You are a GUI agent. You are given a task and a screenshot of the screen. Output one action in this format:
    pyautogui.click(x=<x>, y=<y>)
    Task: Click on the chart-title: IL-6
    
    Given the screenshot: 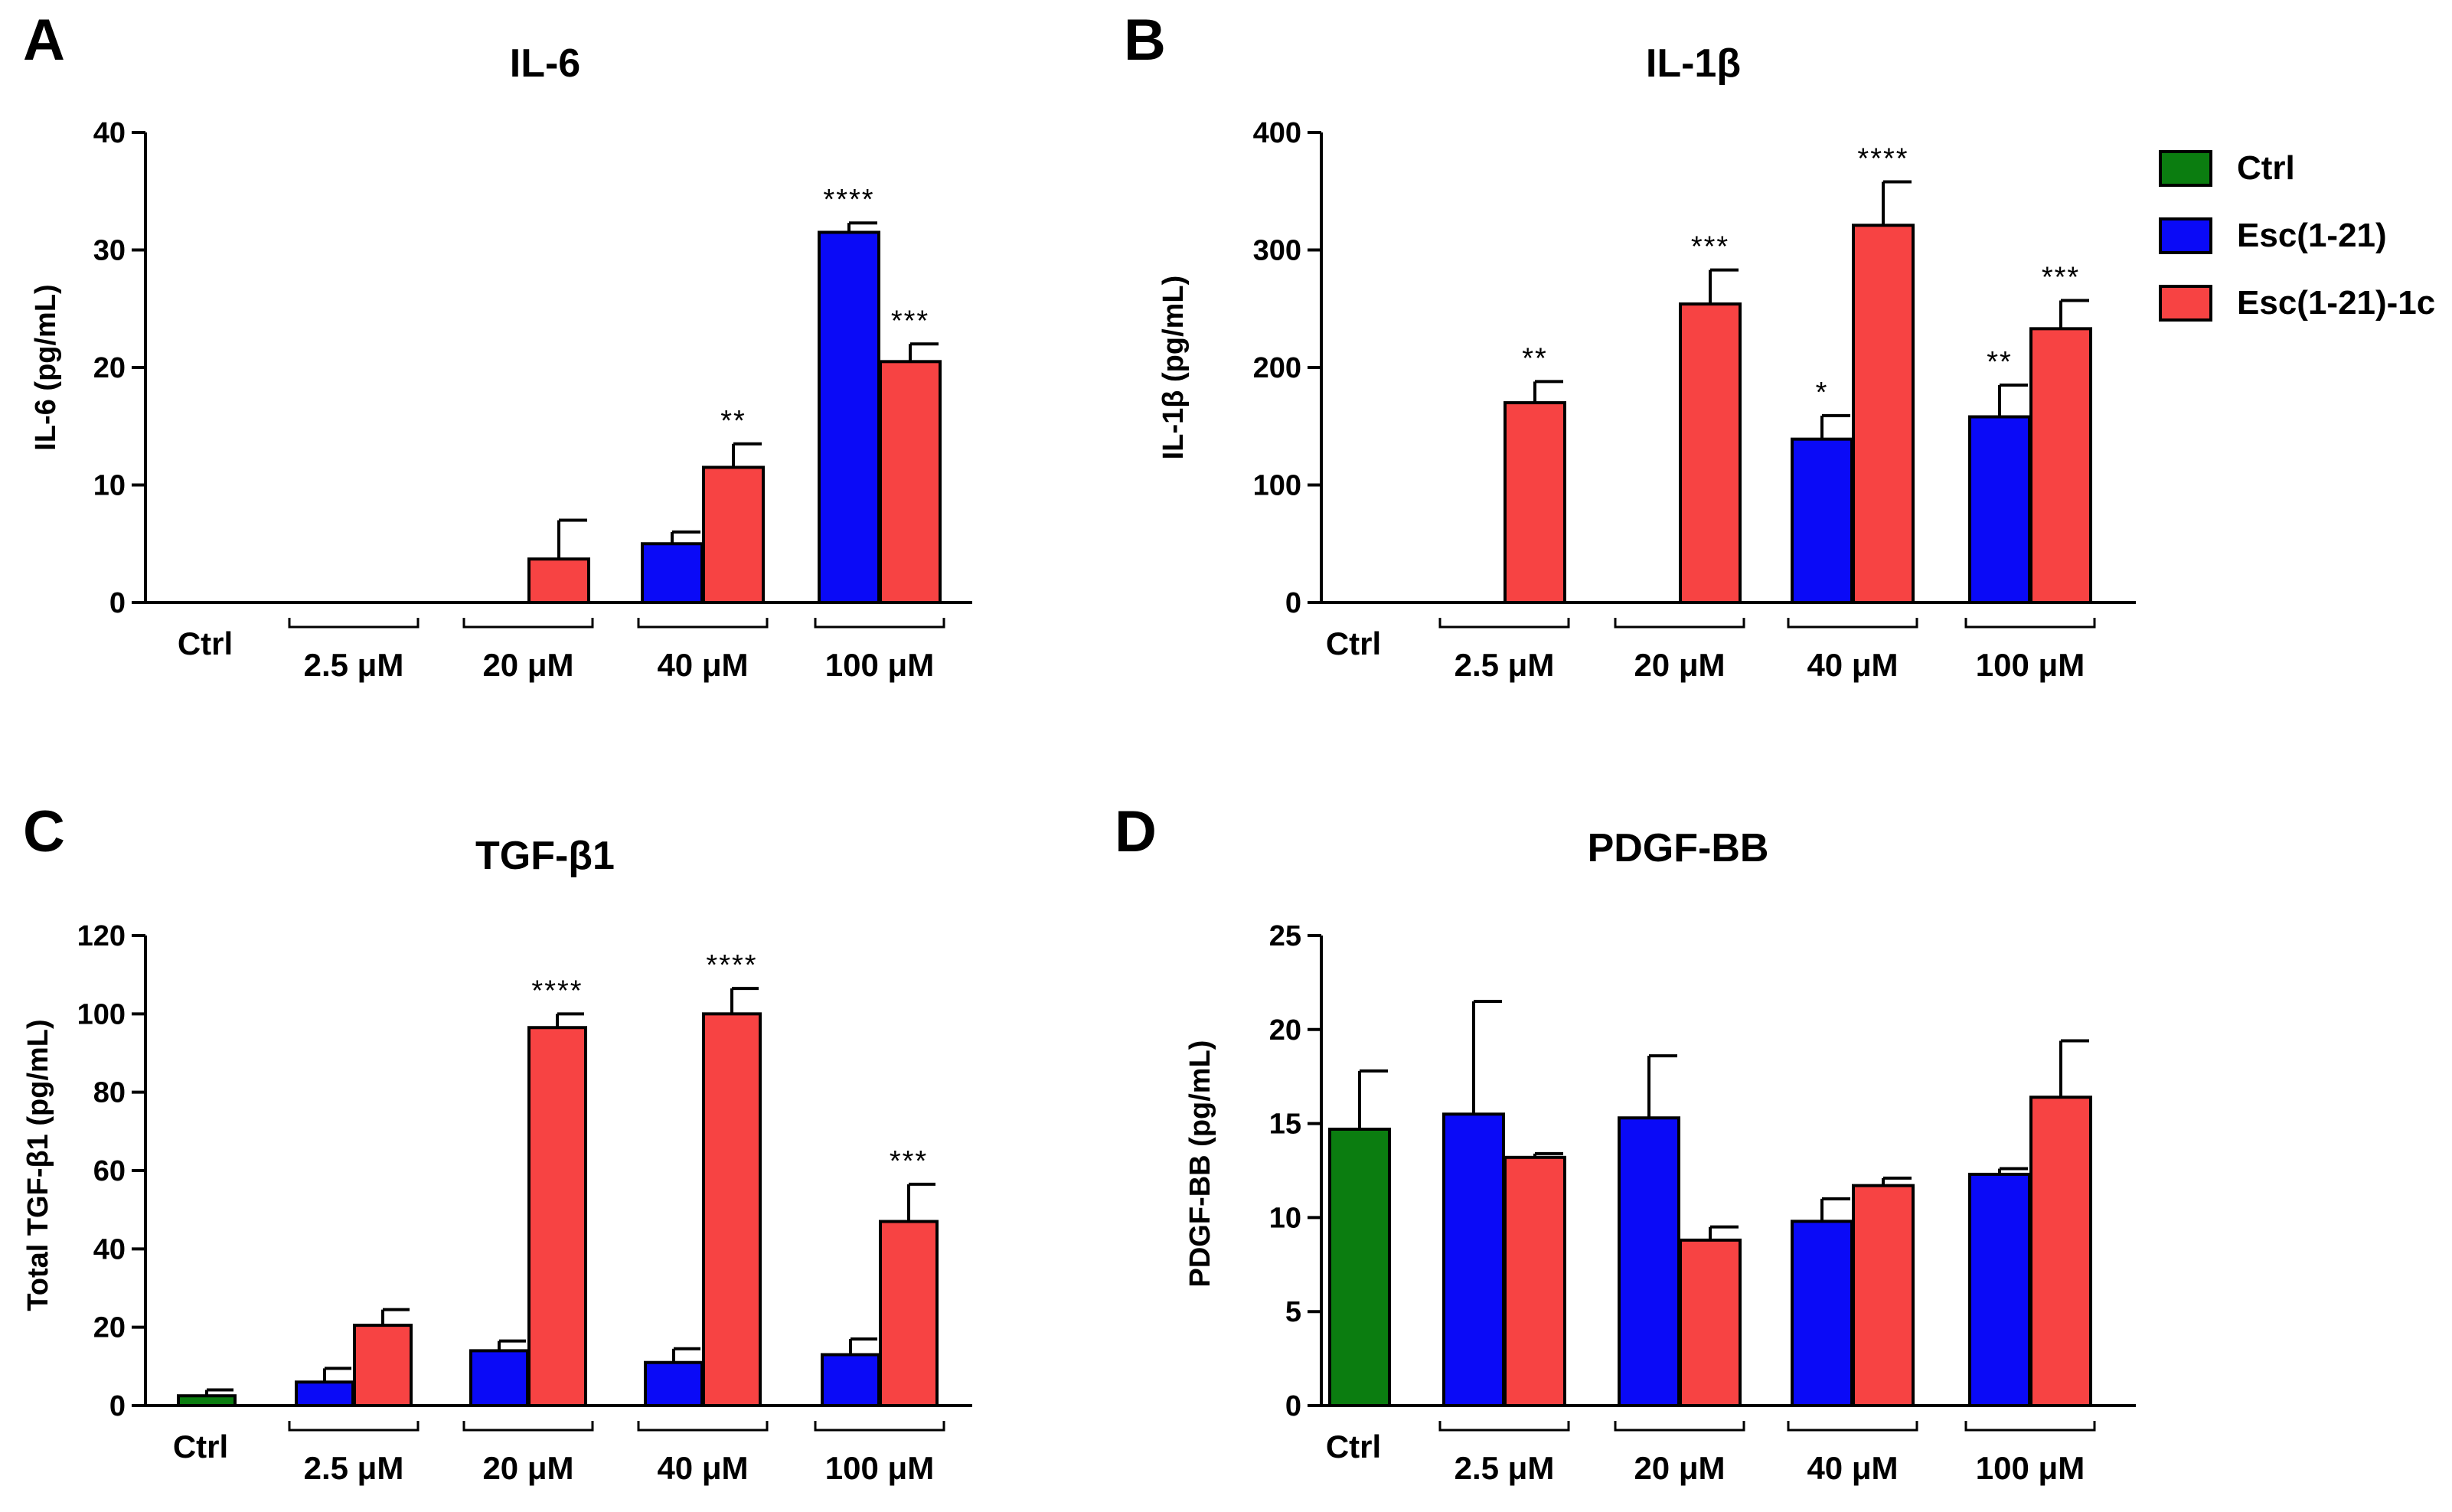 What is the action you would take?
    pyautogui.click(x=545, y=63)
    